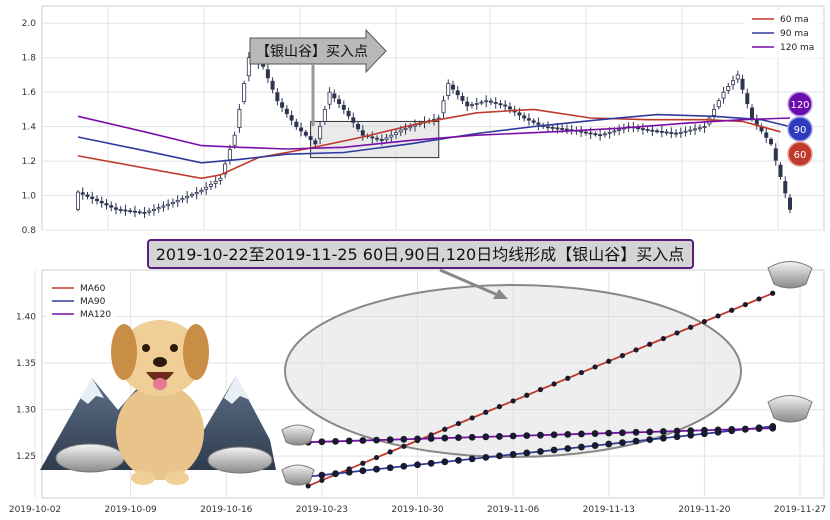  I want to click on legend-label-ma120: MA120, so click(95, 315).